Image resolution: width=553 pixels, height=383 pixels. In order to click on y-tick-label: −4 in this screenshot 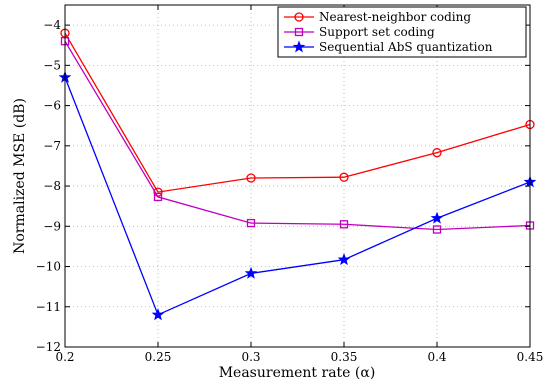, I will do `click(52, 25)`.